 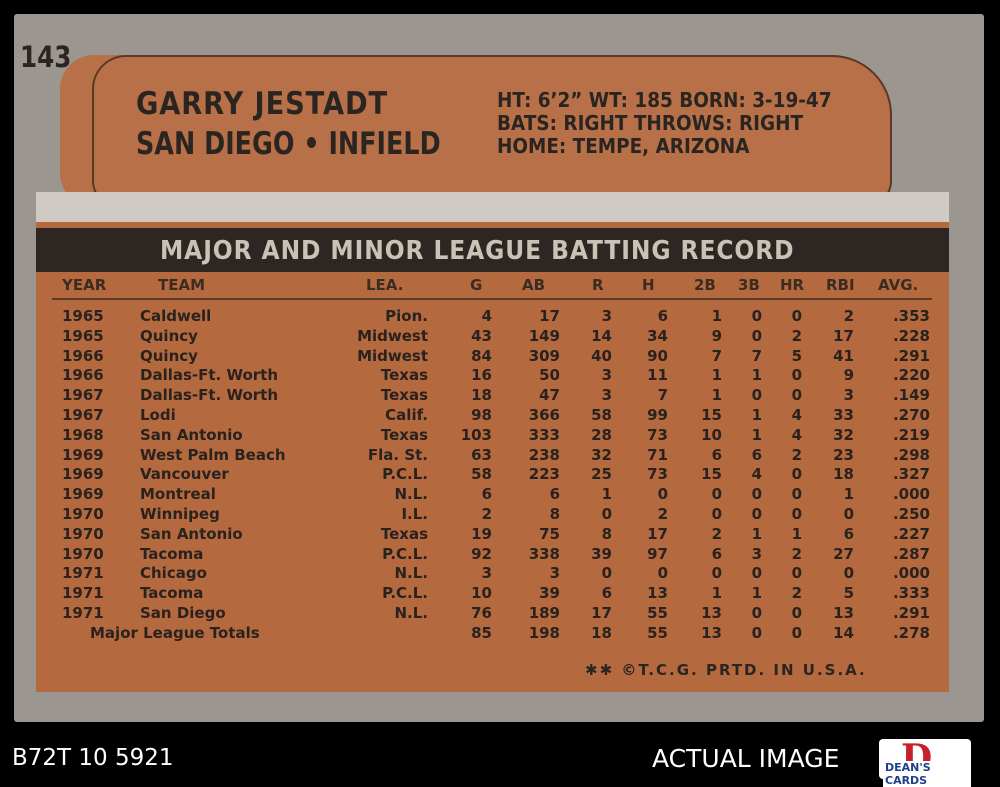 What do you see at coordinates (83, 316) in the screenshot?
I see `table-cell: 1965` at bounding box center [83, 316].